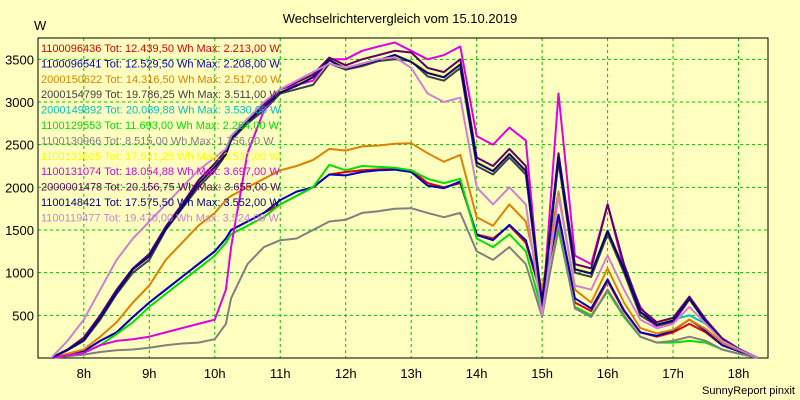 Image resolution: width=800 pixels, height=400 pixels. Describe the element at coordinates (23, 315) in the screenshot. I see `y-tick-label: 500` at that location.